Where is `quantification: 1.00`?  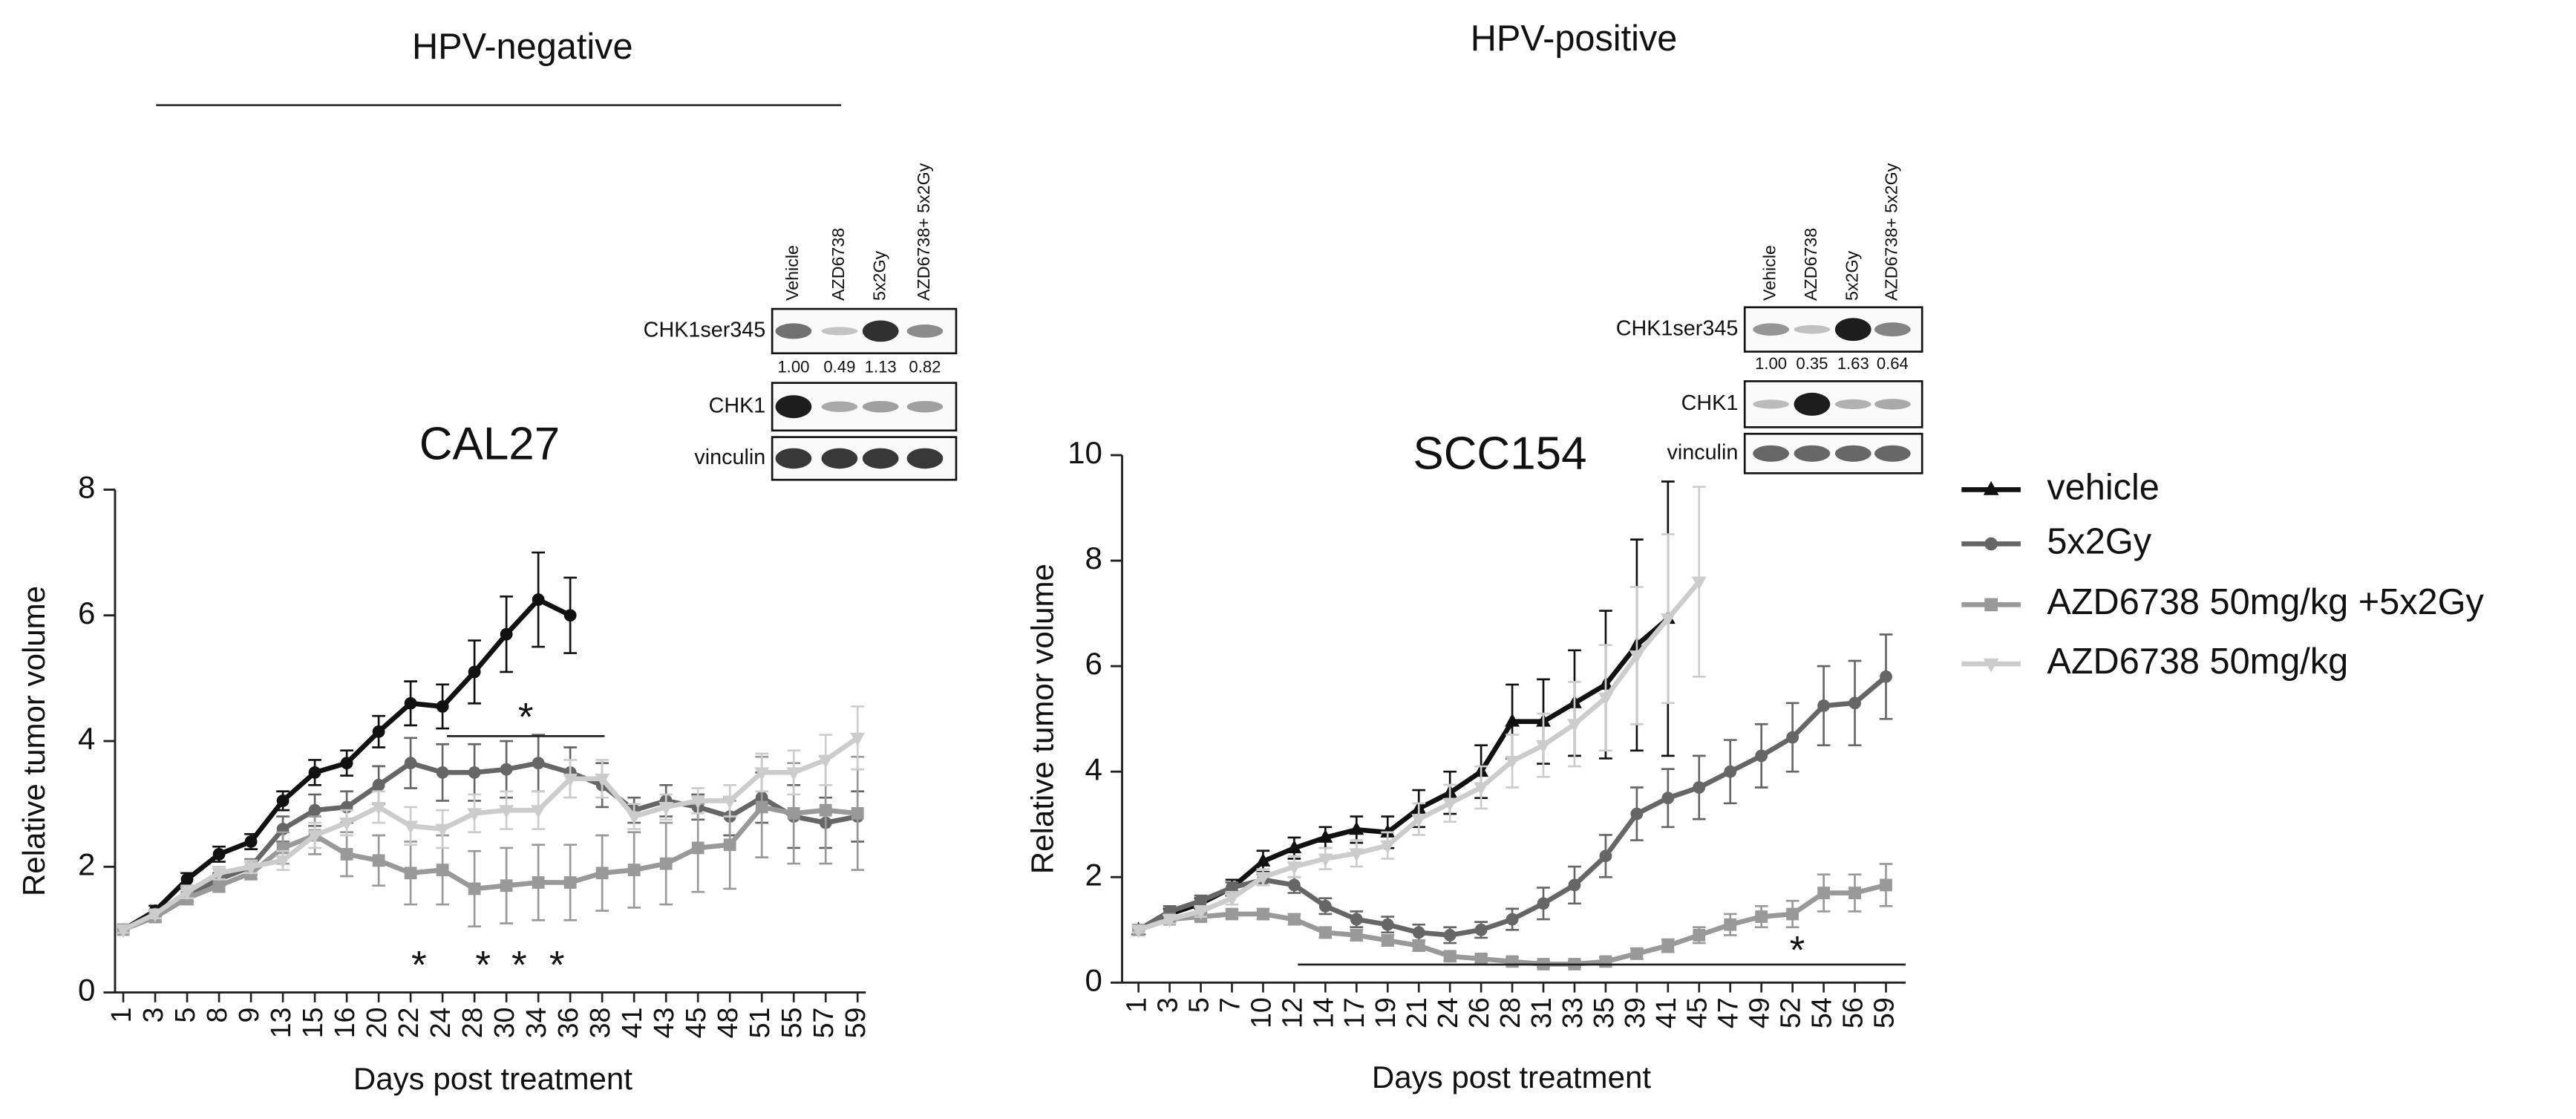 quantification: 1.00 is located at coordinates (793, 367).